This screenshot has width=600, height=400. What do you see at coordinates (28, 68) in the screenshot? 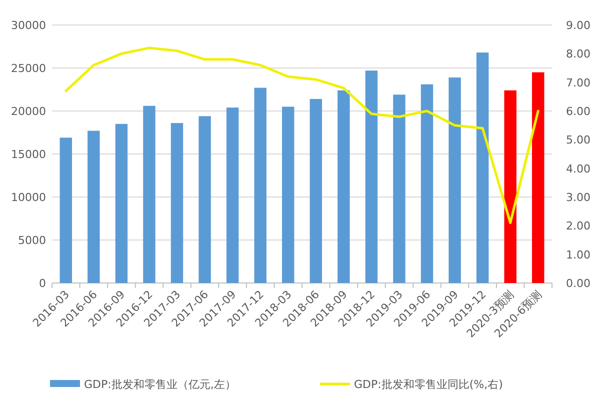
I see `y-tick-label: 25000` at bounding box center [28, 68].